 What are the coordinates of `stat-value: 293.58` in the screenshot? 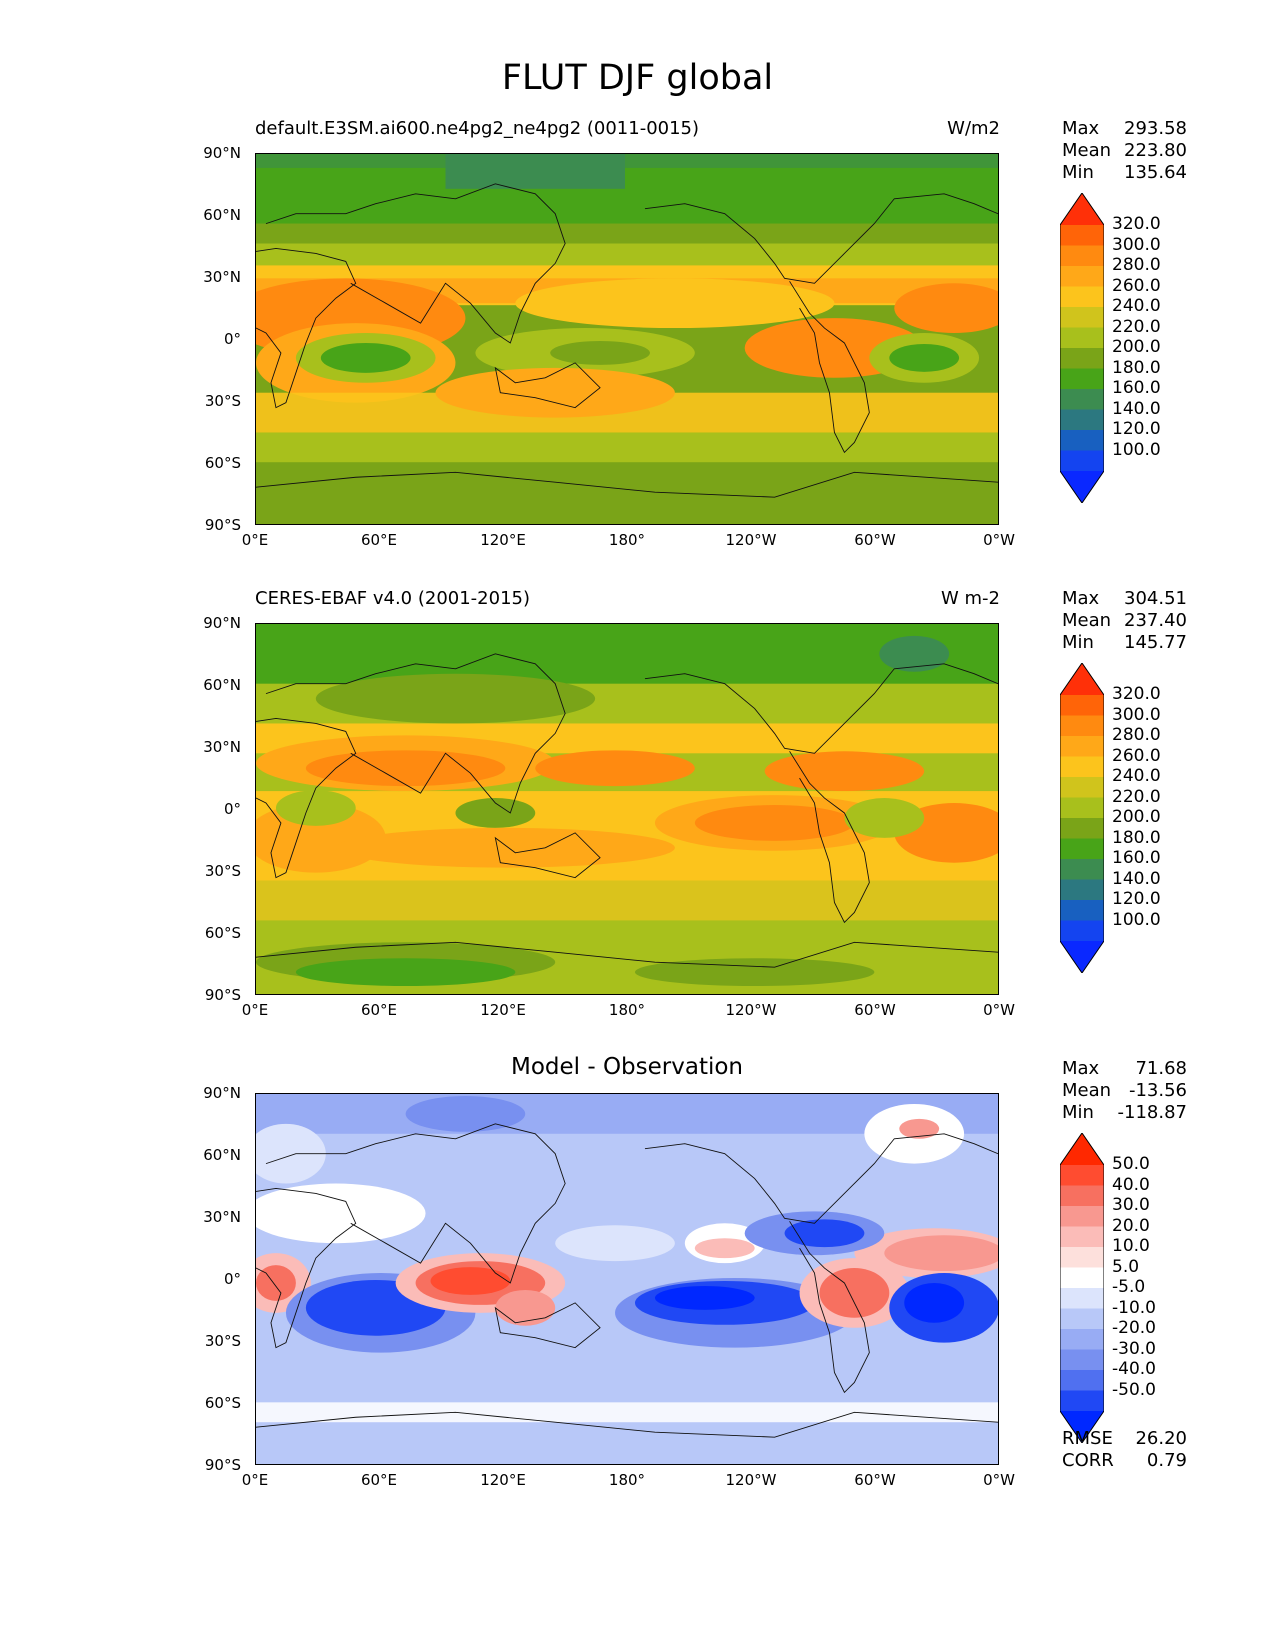 It's located at (1155, 128).